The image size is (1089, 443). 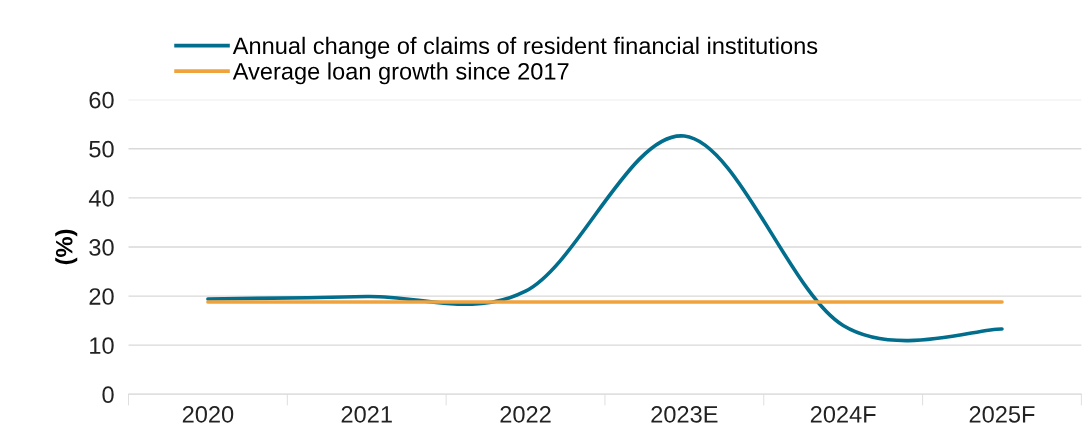 What do you see at coordinates (102, 345) in the screenshot?
I see `y-tick-label: 10` at bounding box center [102, 345].